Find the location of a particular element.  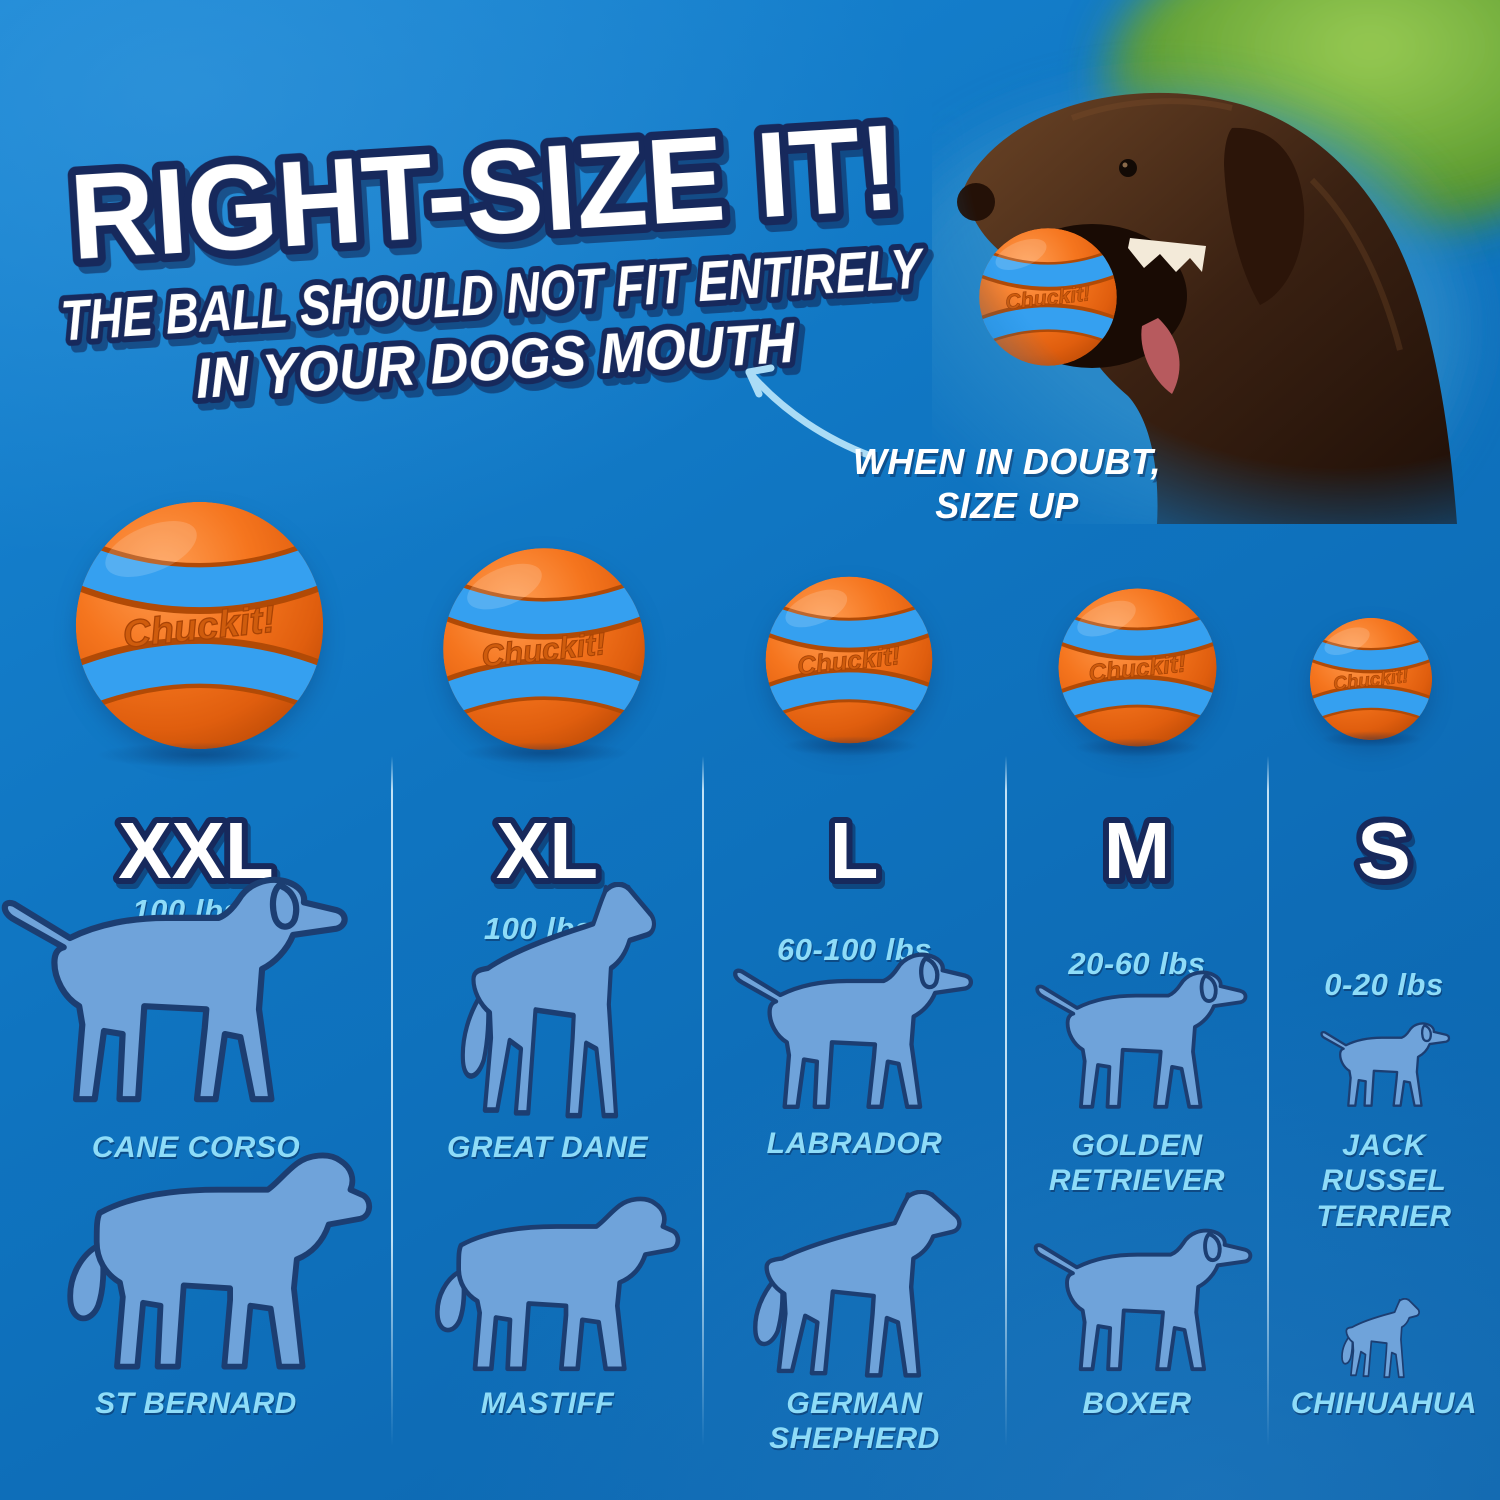

callout: WHEN IN DOUBT, SIZE UP is located at coordinates (1007, 484).